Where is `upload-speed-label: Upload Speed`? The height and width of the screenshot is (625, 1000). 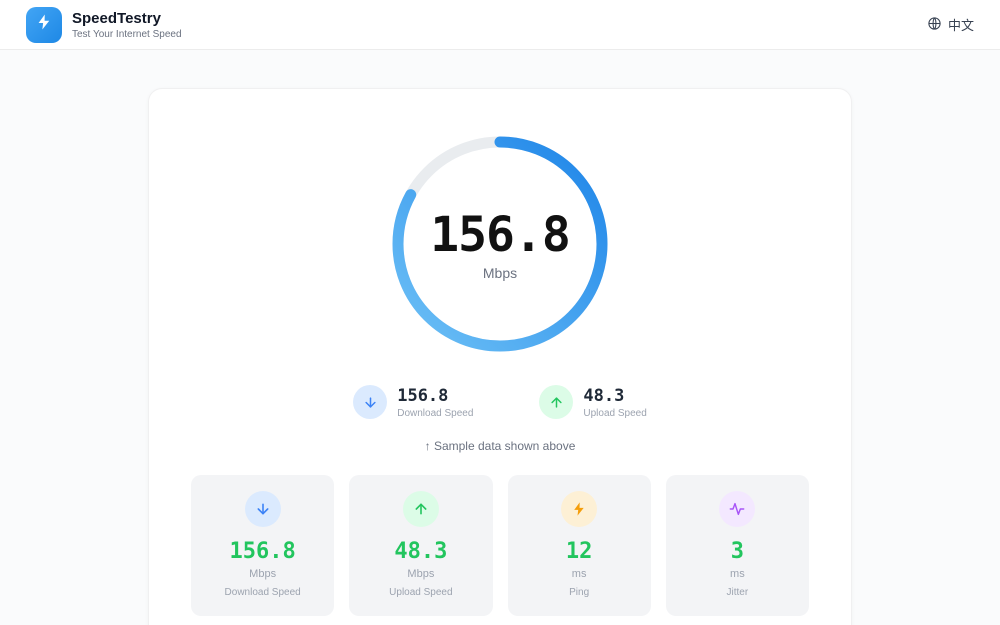 upload-speed-label: Upload Speed is located at coordinates (615, 413).